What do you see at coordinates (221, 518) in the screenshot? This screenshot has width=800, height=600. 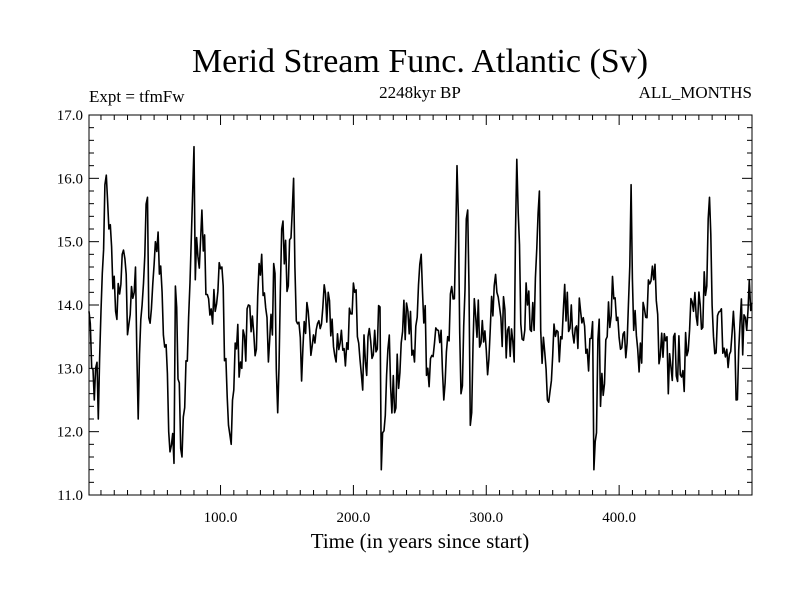 I see `x-tick-label: 100.0` at bounding box center [221, 518].